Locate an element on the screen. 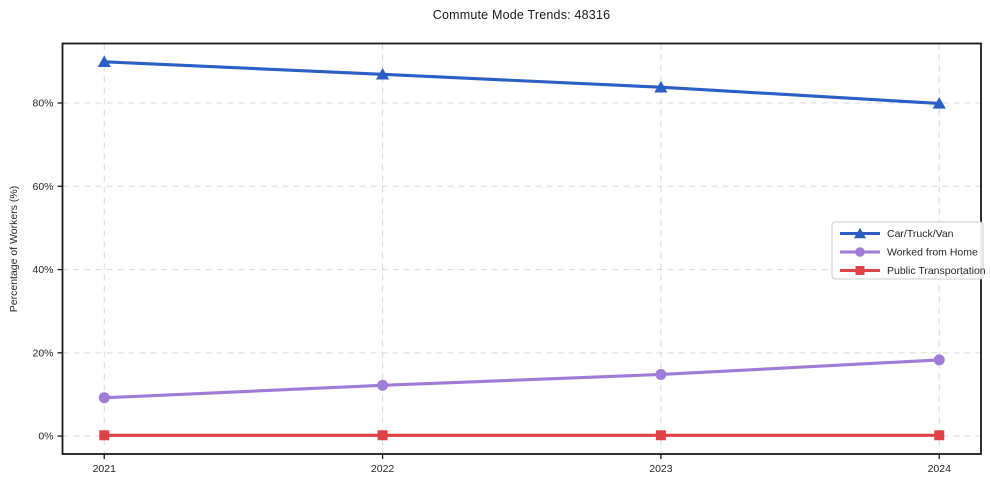 The height and width of the screenshot is (490, 990). x-tick-label: 2022 is located at coordinates (383, 469).